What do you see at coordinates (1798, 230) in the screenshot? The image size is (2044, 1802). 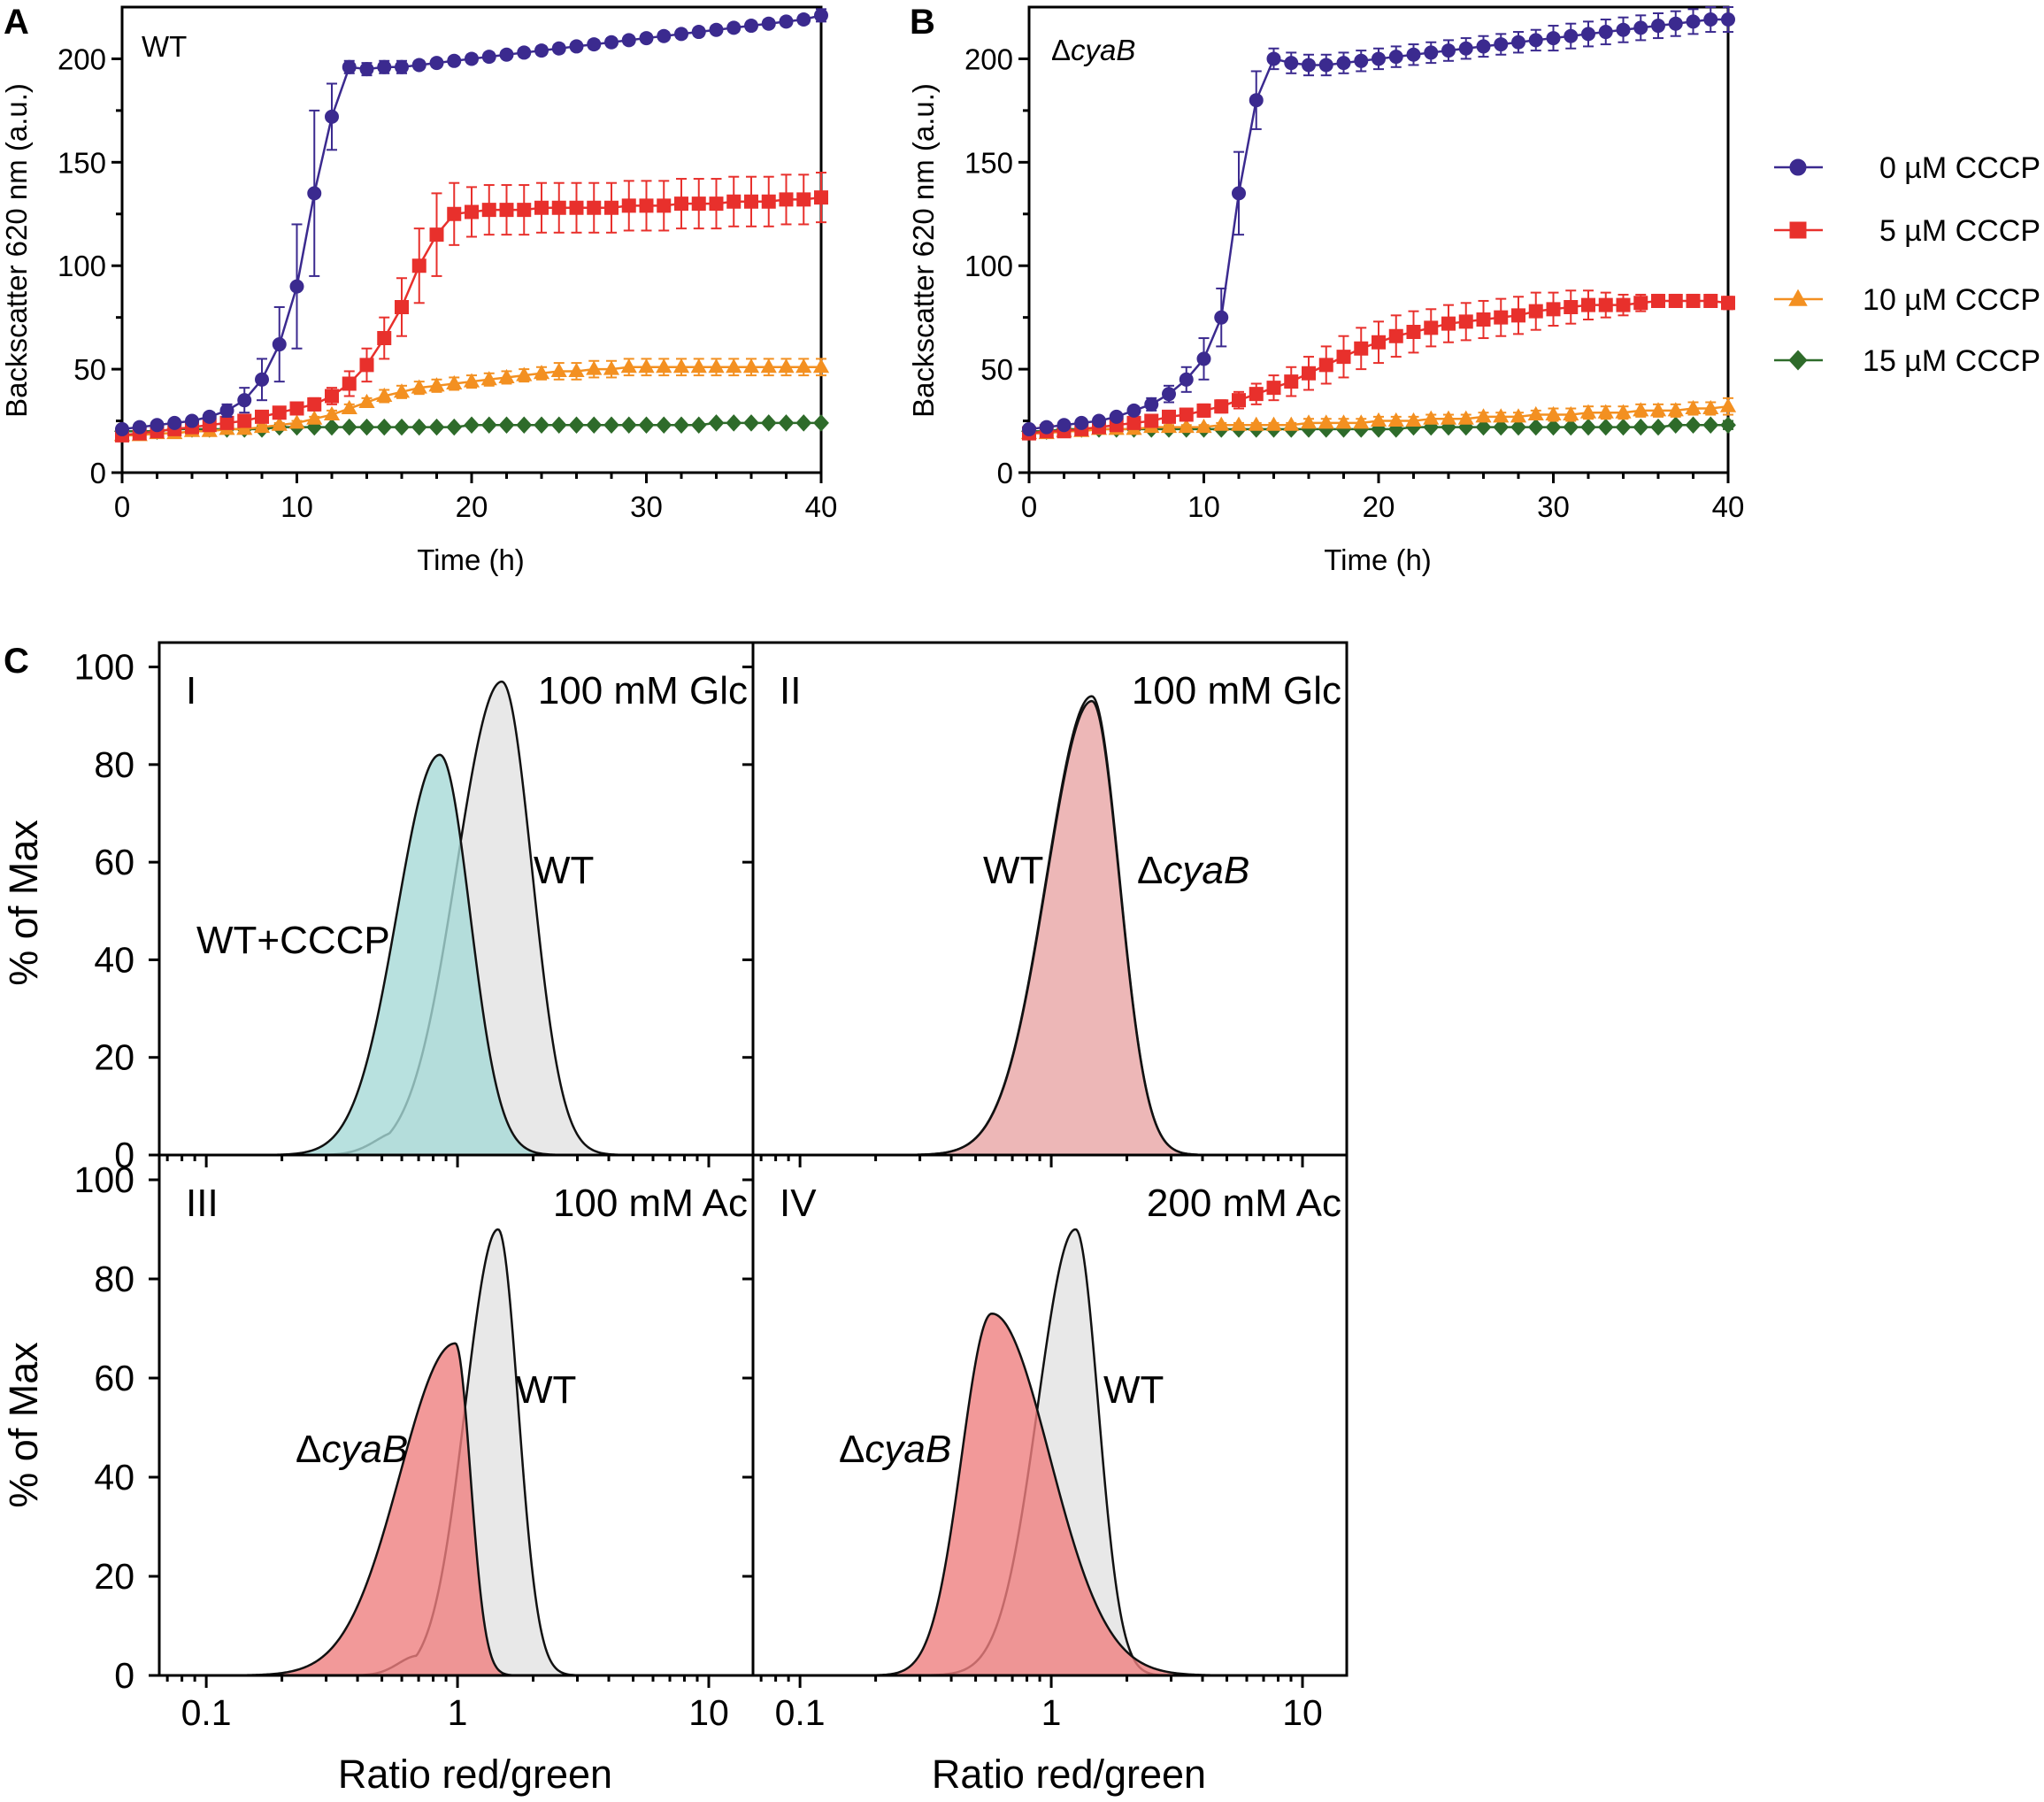 I see `legend-marker` at bounding box center [1798, 230].